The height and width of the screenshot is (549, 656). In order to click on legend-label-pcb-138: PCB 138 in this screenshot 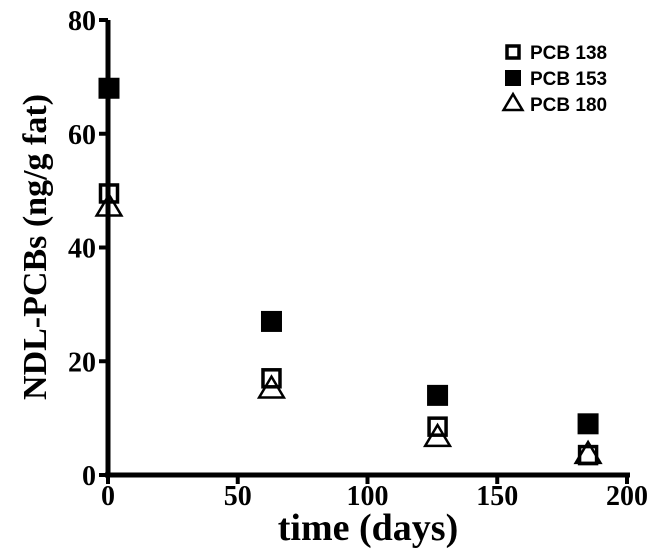, I will do `click(568, 53)`.